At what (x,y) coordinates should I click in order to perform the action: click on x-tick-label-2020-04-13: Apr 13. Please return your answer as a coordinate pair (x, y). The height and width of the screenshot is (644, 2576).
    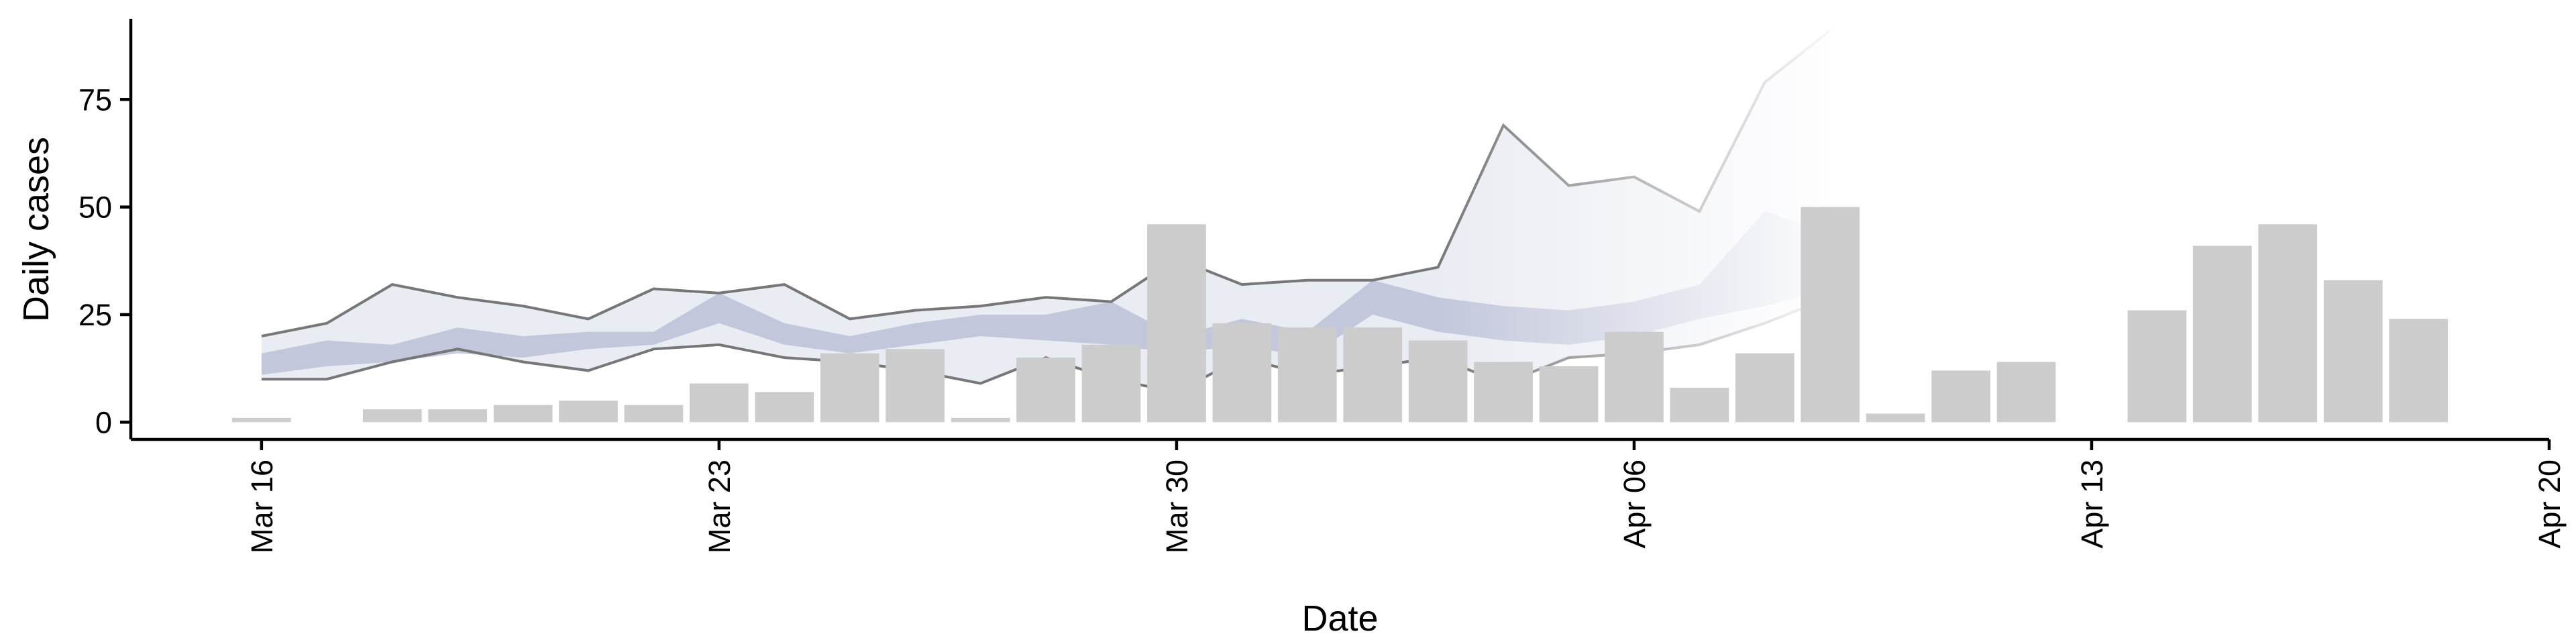
    Looking at the image, I should click on (2092, 504).